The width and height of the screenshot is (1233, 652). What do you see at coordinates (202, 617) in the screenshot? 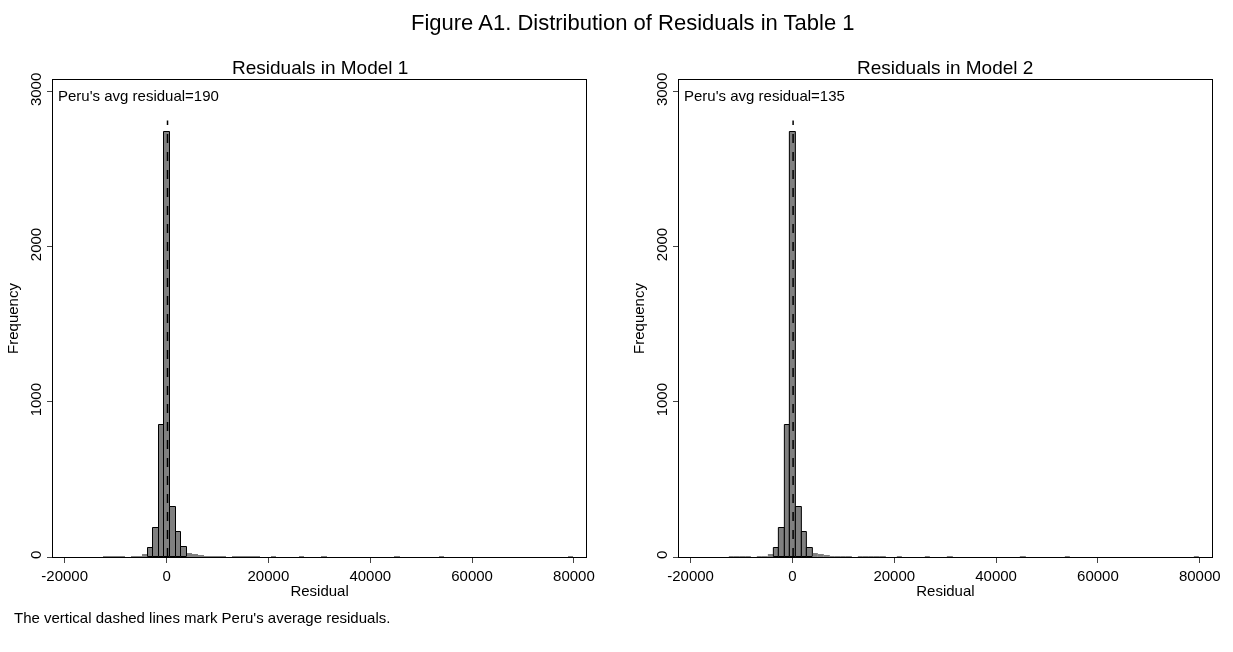
I see `text: The vertical dashed lines mark Peru's average residuals.` at bounding box center [202, 617].